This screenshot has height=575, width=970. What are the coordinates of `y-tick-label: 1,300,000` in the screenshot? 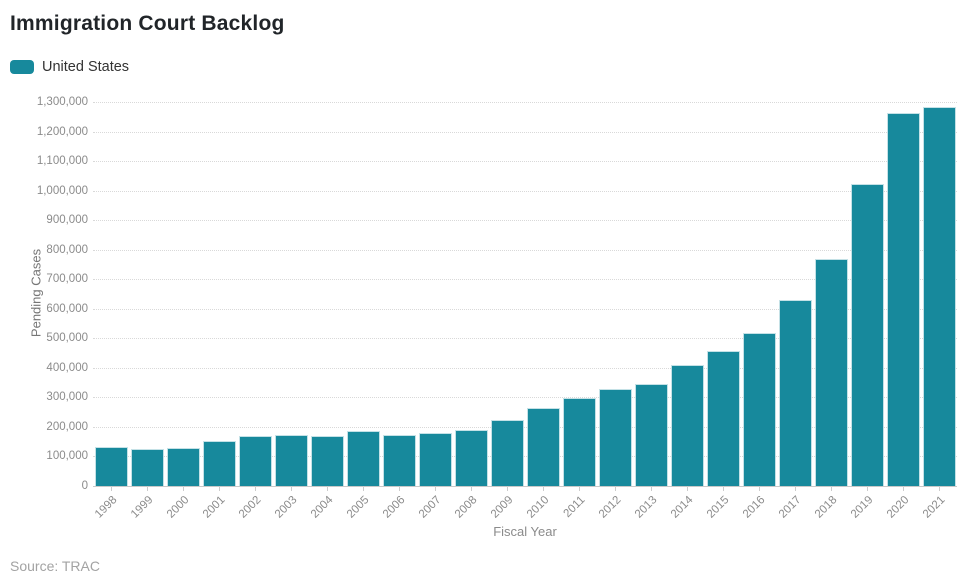 It's located at (62, 102).